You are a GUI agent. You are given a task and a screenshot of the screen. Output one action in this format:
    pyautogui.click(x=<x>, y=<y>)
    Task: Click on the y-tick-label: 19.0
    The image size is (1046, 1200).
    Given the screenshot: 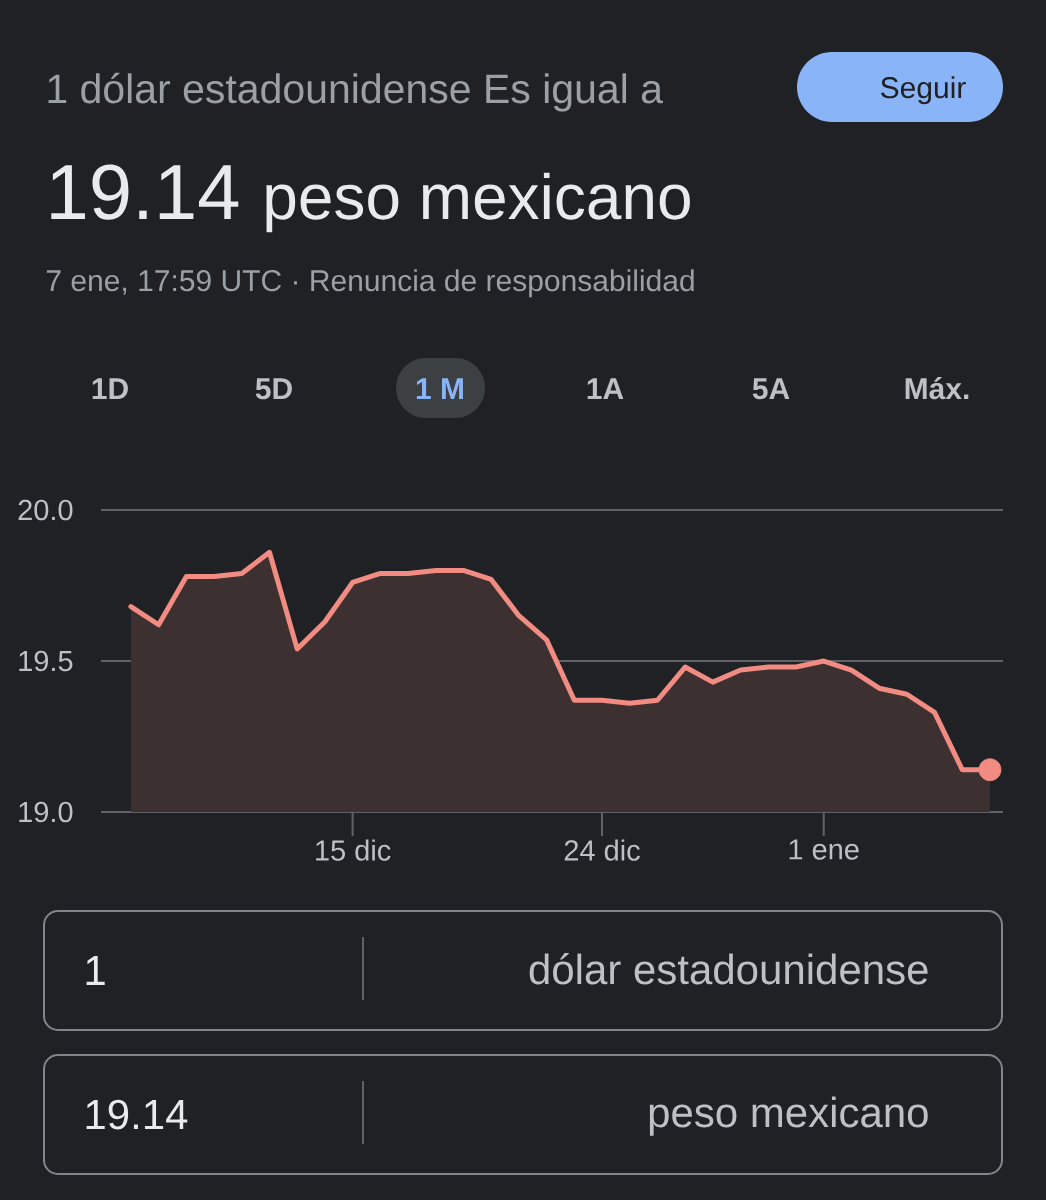 What is the action you would take?
    pyautogui.click(x=46, y=812)
    